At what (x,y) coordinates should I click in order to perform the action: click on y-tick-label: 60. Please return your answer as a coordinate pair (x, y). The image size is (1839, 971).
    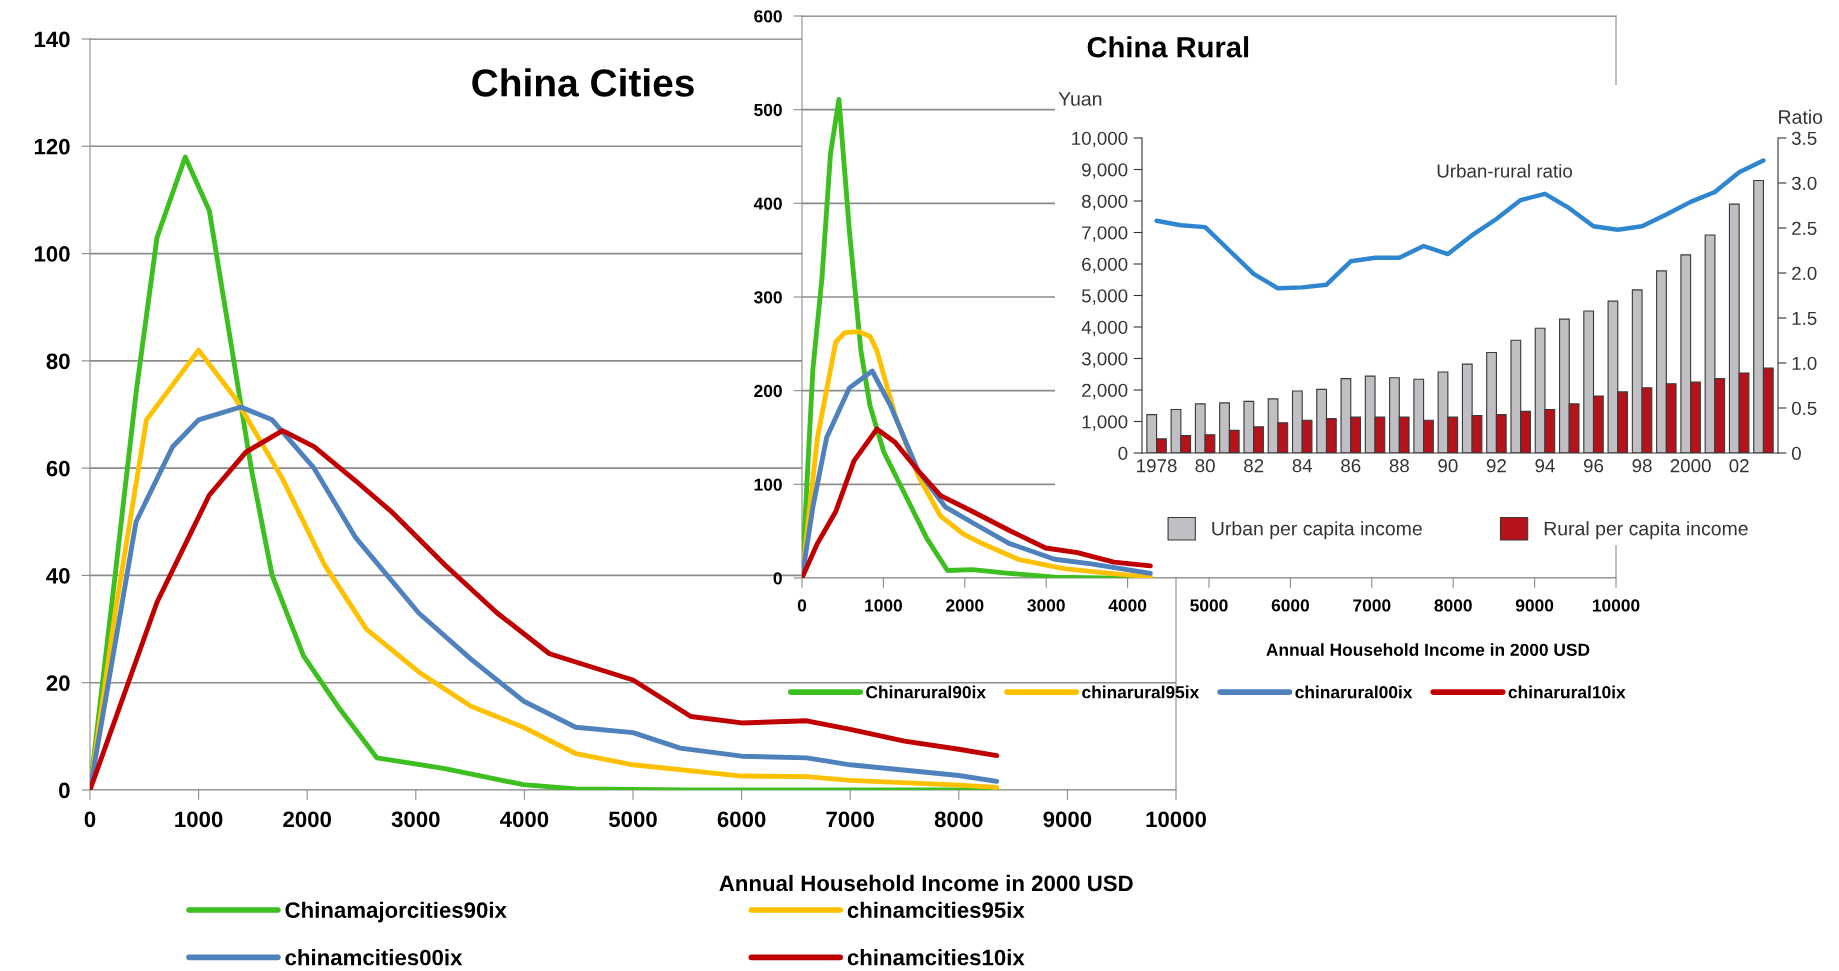
    Looking at the image, I should click on (58, 468).